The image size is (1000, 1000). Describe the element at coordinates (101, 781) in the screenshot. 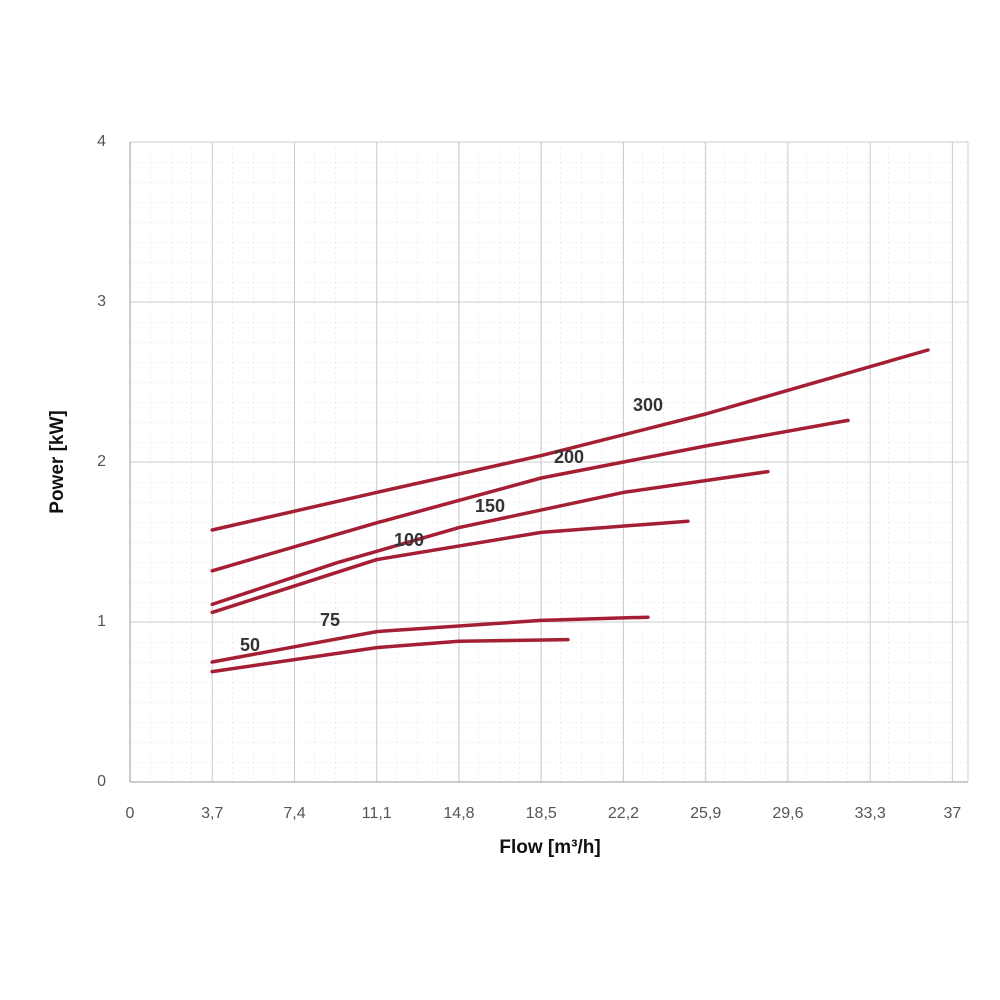

I see `y-tick-label: 0` at that location.